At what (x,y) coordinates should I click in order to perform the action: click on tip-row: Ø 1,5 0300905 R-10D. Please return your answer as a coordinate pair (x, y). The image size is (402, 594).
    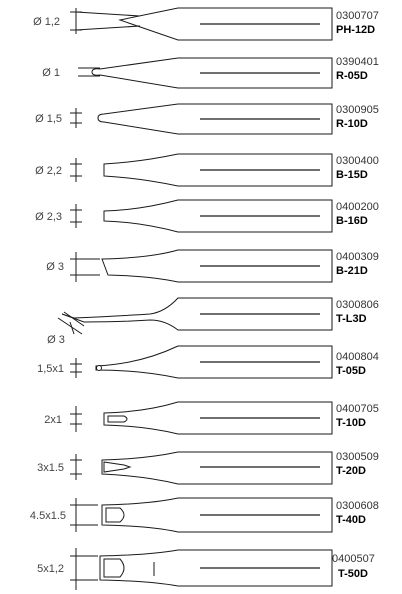
    Looking at the image, I should click on (207, 119).